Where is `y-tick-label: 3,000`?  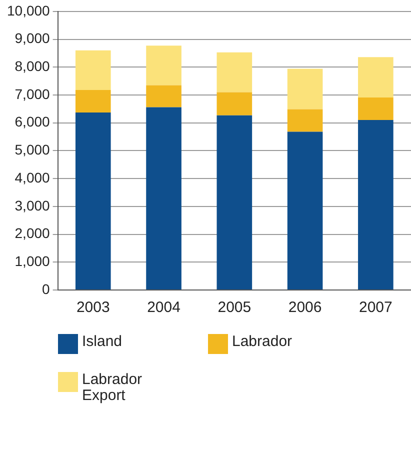
y-tick-label: 3,000 is located at coordinates (32, 205).